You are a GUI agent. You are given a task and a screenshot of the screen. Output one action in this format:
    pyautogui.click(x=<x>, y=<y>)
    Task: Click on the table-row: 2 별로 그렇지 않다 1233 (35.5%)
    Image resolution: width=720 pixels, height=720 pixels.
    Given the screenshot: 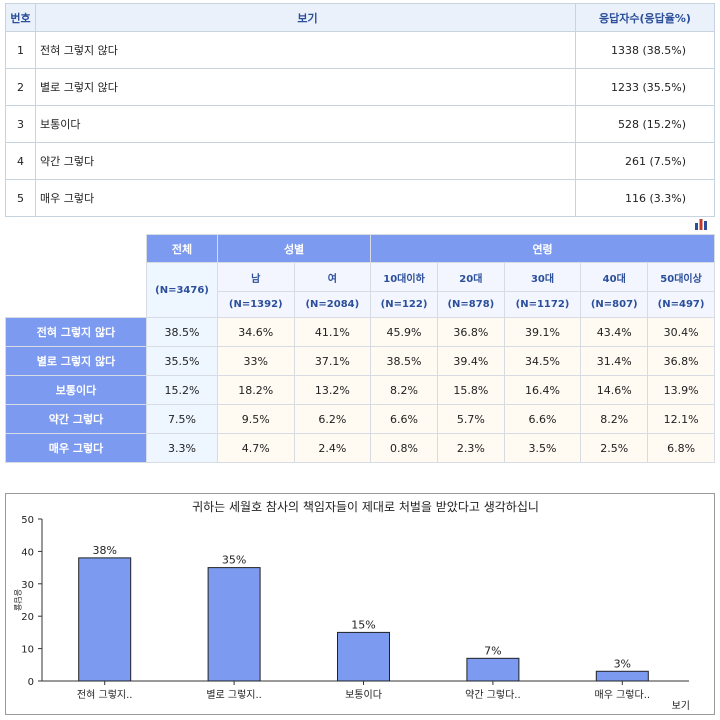 What is the action you would take?
    pyautogui.click(x=360, y=87)
    